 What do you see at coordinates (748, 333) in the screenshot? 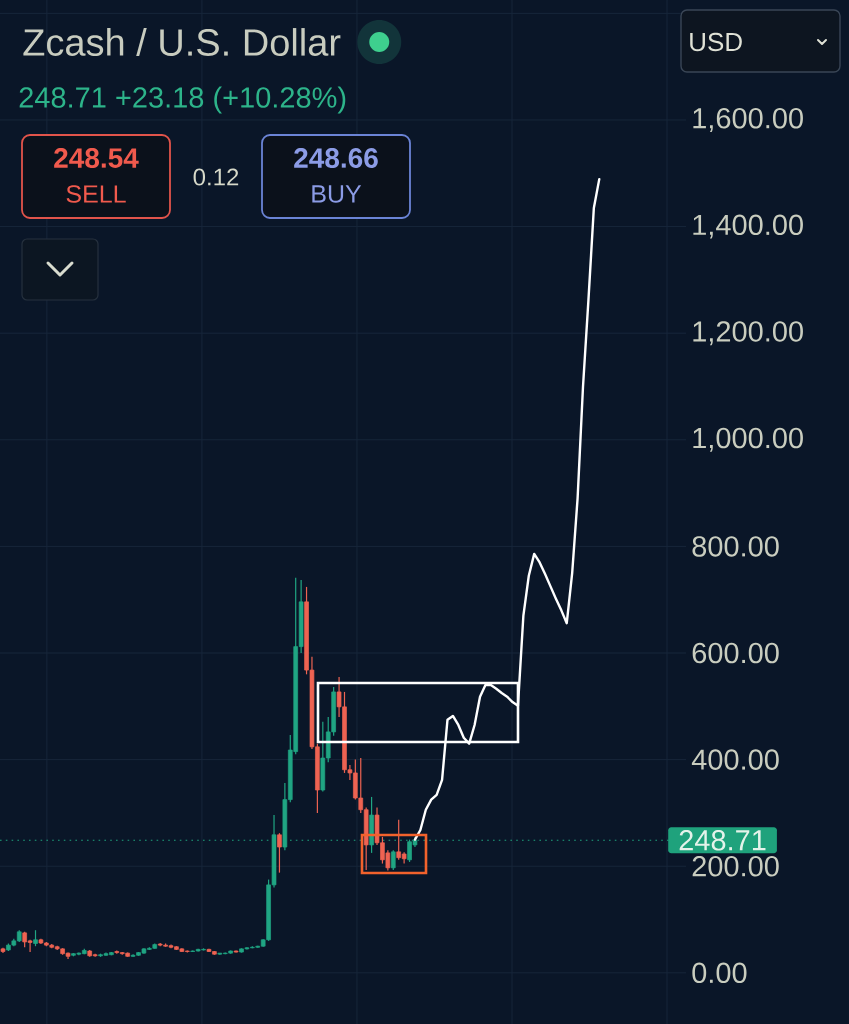
I see `y-tick-label: 1,200.00` at bounding box center [748, 333].